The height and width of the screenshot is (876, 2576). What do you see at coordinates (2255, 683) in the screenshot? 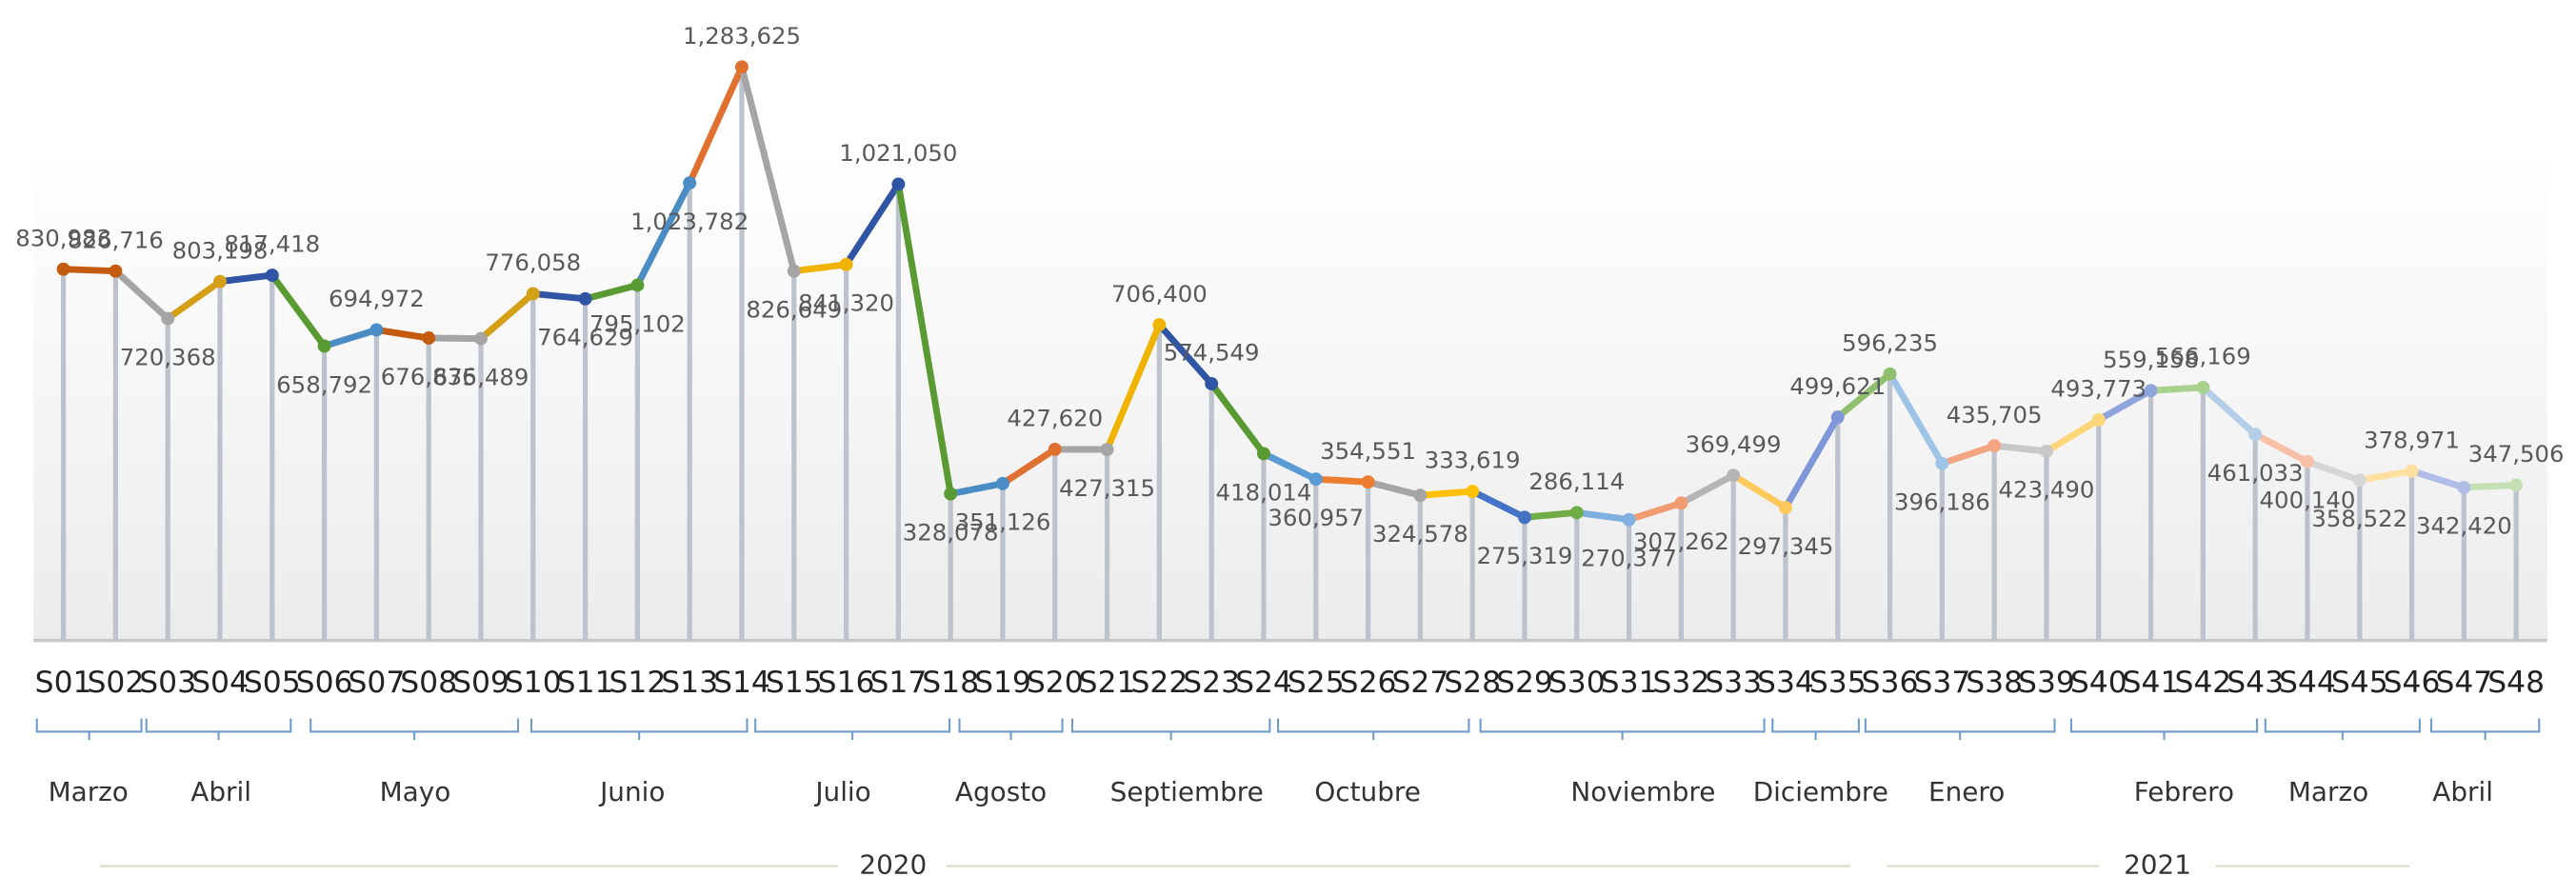
I see `x-tick-label: S43` at bounding box center [2255, 683].